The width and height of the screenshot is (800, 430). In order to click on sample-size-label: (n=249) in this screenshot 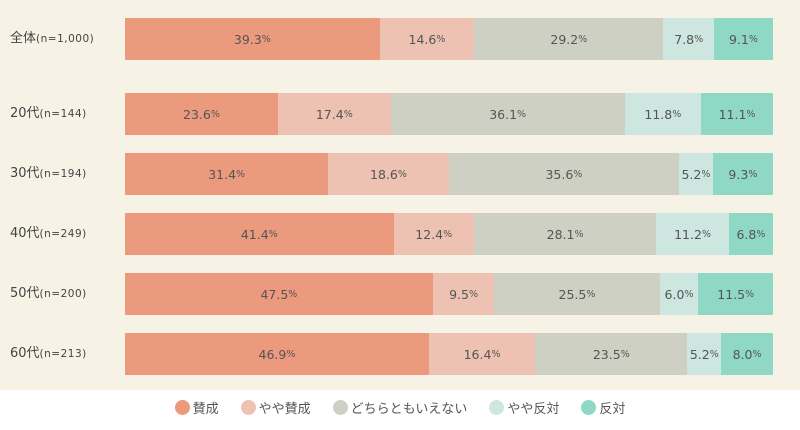, I will do `click(63, 234)`.